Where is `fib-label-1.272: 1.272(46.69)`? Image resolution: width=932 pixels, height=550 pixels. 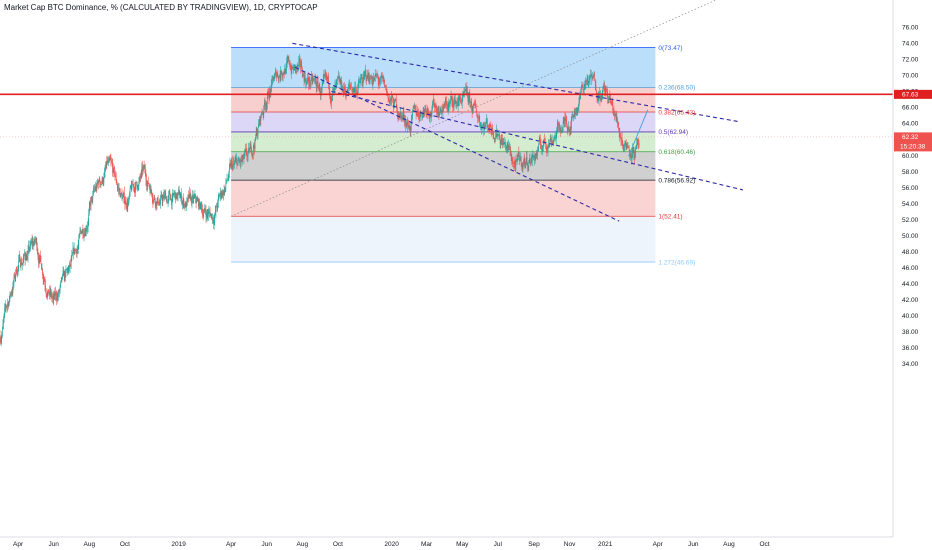 fib-label-1.272: 1.272(46.69) is located at coordinates (676, 262).